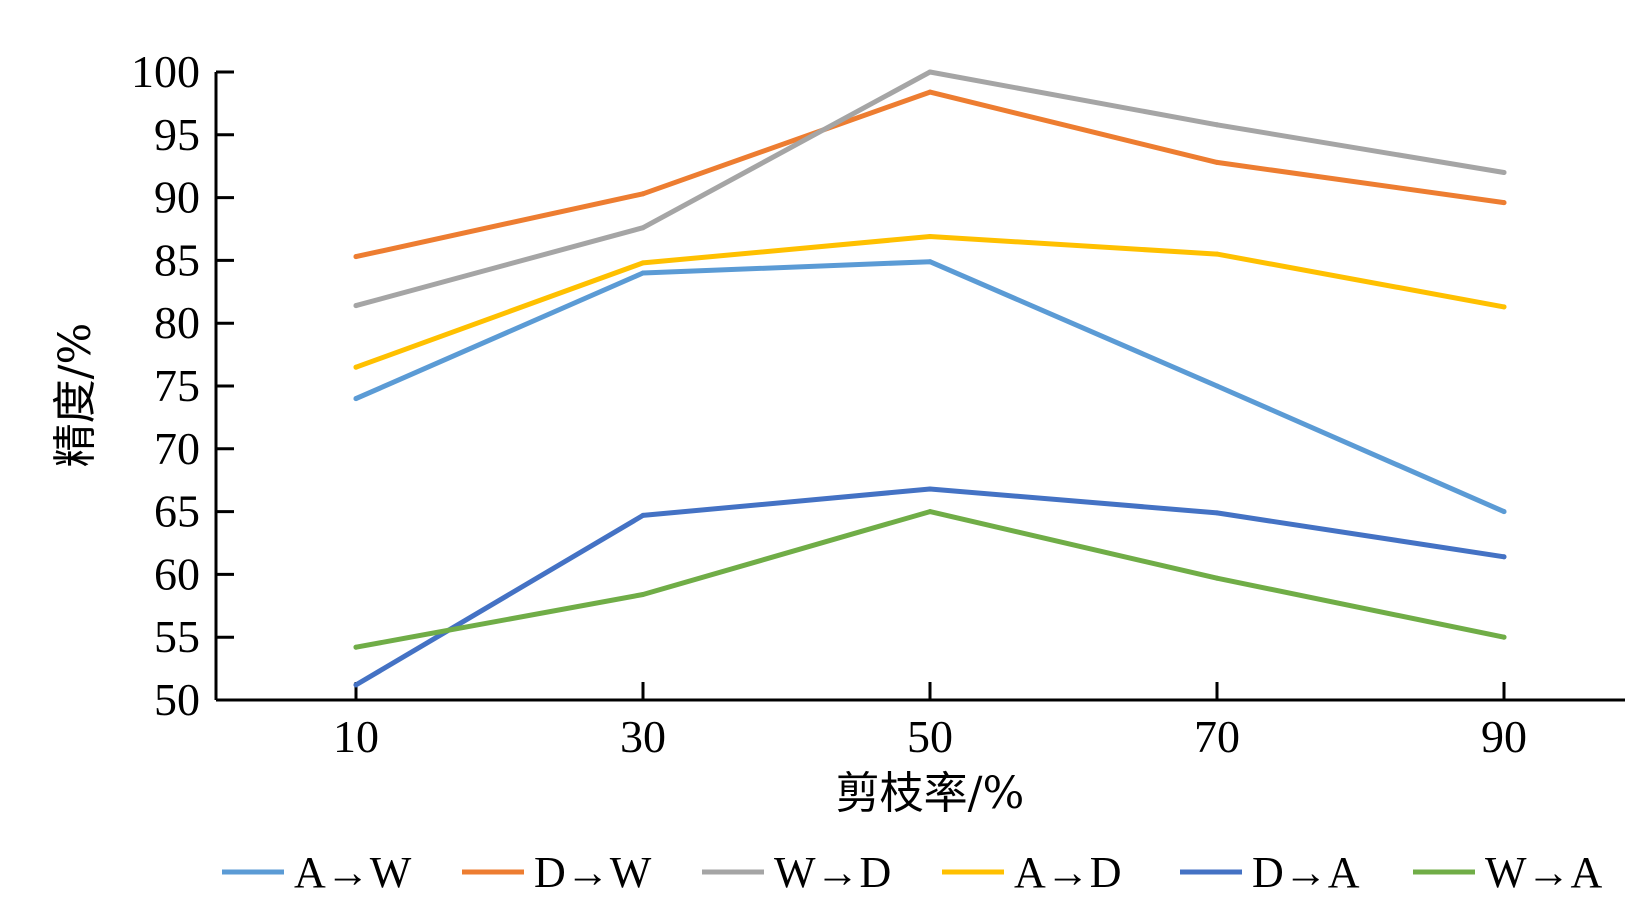  I want to click on y-tick-label: 55, so click(177, 636).